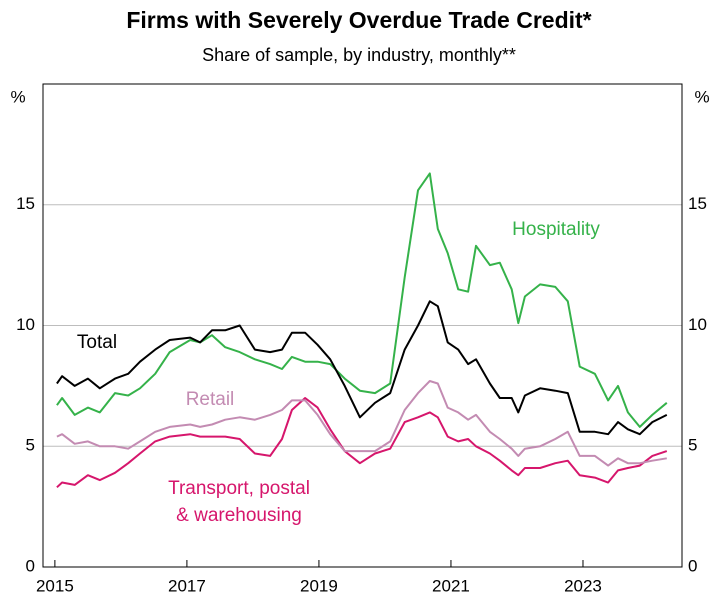 The width and height of the screenshot is (719, 604). What do you see at coordinates (583, 585) in the screenshot?
I see `x-tick-label: 2023` at bounding box center [583, 585].